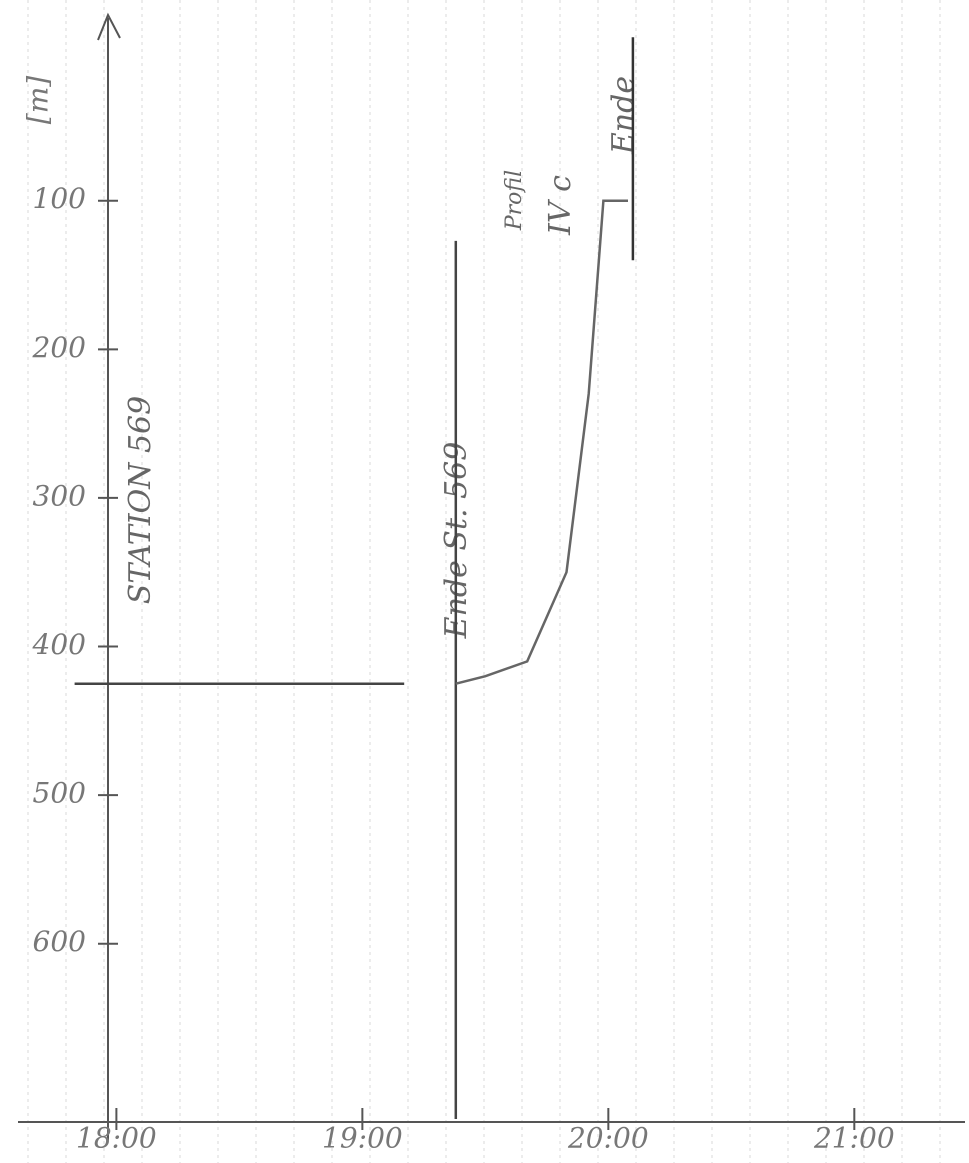 The width and height of the screenshot is (969, 1163). Describe the element at coordinates (59, 793) in the screenshot. I see `y-tick-label: 500` at that location.